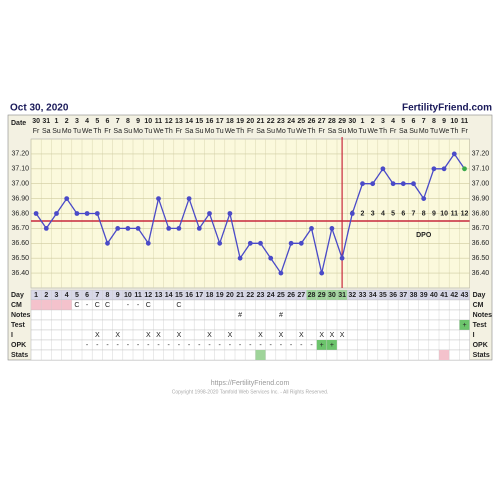 The image size is (500, 500). Describe the element at coordinates (77, 121) in the screenshot. I see `date: 3` at that location.